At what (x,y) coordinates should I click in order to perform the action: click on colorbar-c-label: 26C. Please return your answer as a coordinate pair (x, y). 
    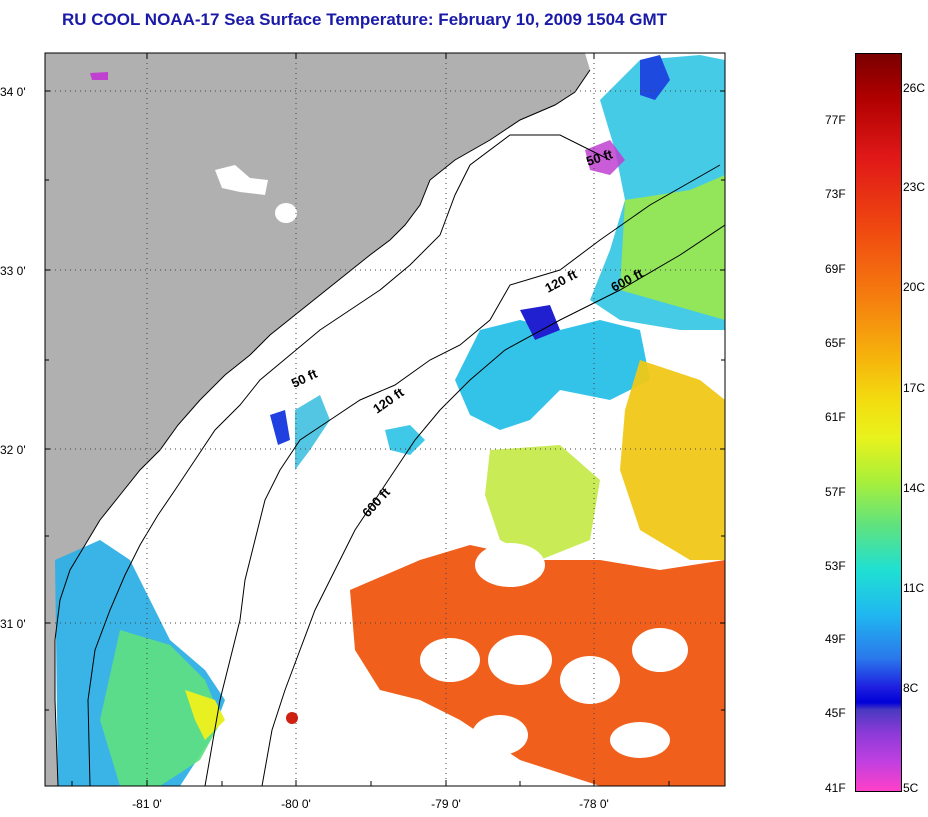
    Looking at the image, I should click on (914, 88).